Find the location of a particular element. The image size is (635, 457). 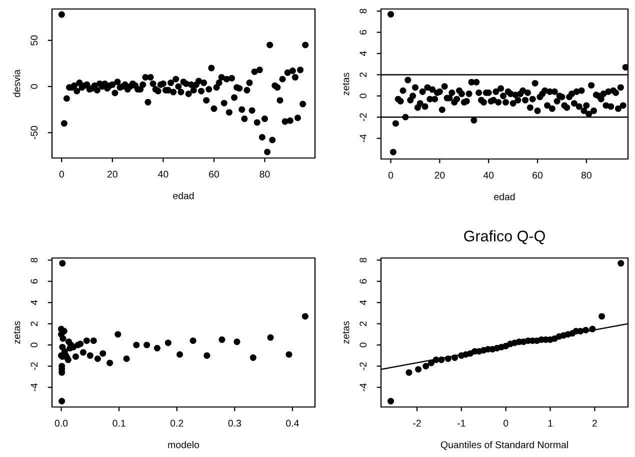

x-tick-label: 0.4 is located at coordinates (292, 423).